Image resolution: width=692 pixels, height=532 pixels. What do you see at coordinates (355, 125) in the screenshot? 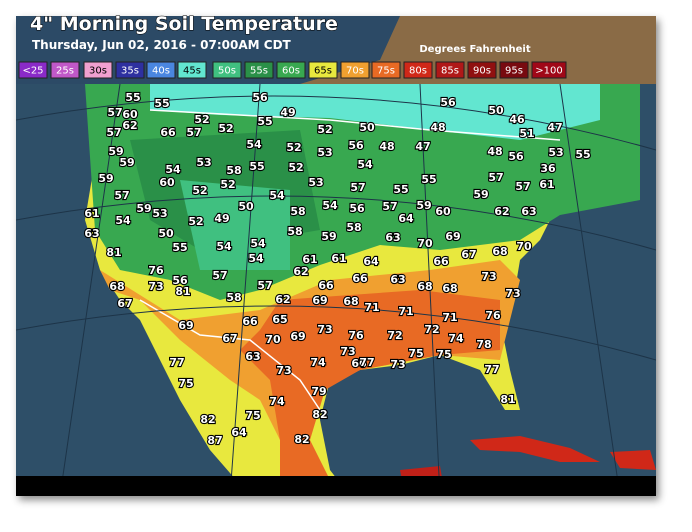
I see `border` at bounding box center [355, 125].